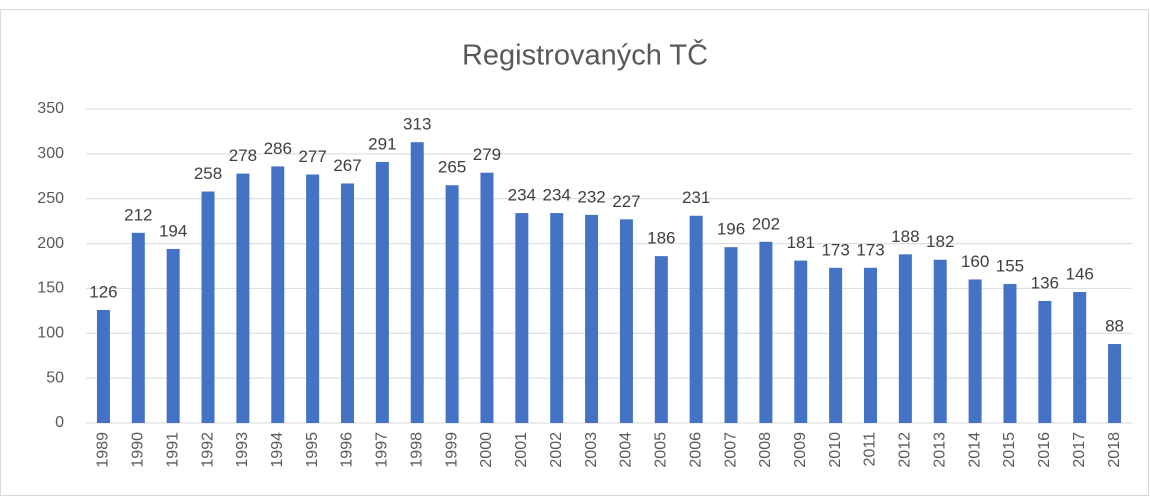  I want to click on data-label: 212, so click(138, 214).